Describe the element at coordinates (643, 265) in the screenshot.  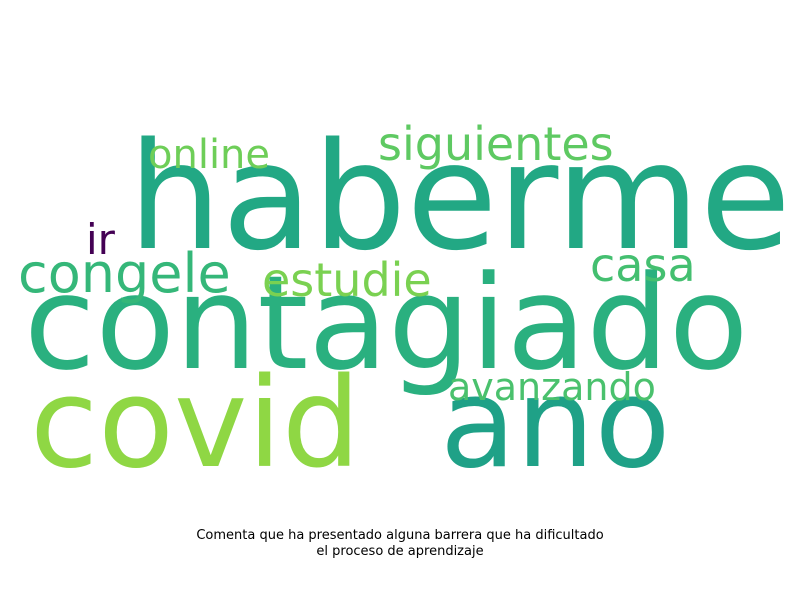
I see `word-casa: casa` at that location.